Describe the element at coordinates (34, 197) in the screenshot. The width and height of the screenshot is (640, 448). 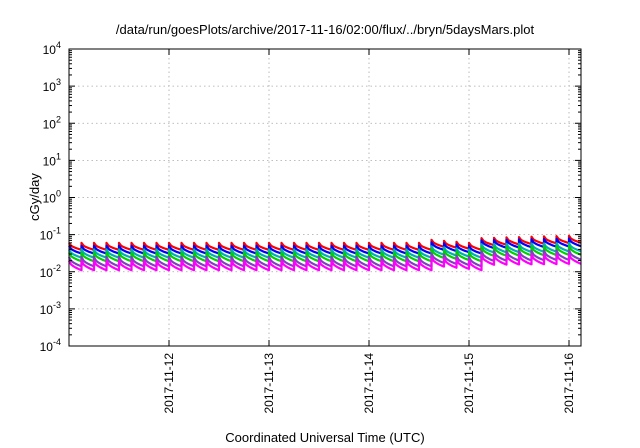
I see `y-axis-label: cGy/day` at that location.